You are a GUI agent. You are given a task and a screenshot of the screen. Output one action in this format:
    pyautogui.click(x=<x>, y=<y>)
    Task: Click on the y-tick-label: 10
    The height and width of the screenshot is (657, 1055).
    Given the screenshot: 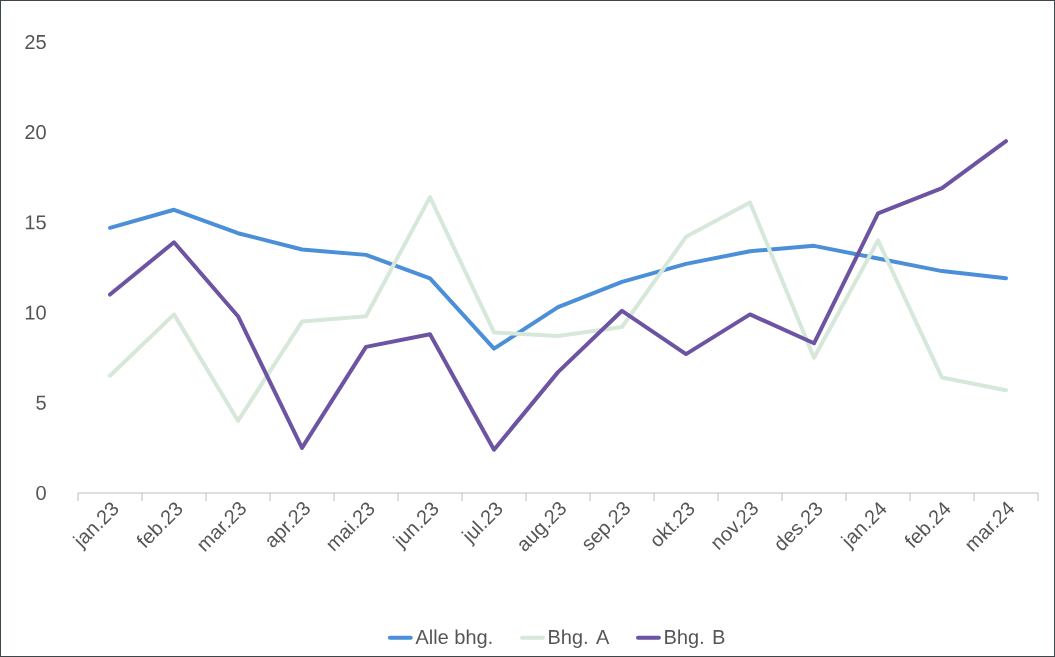 What is the action you would take?
    pyautogui.click(x=35, y=312)
    